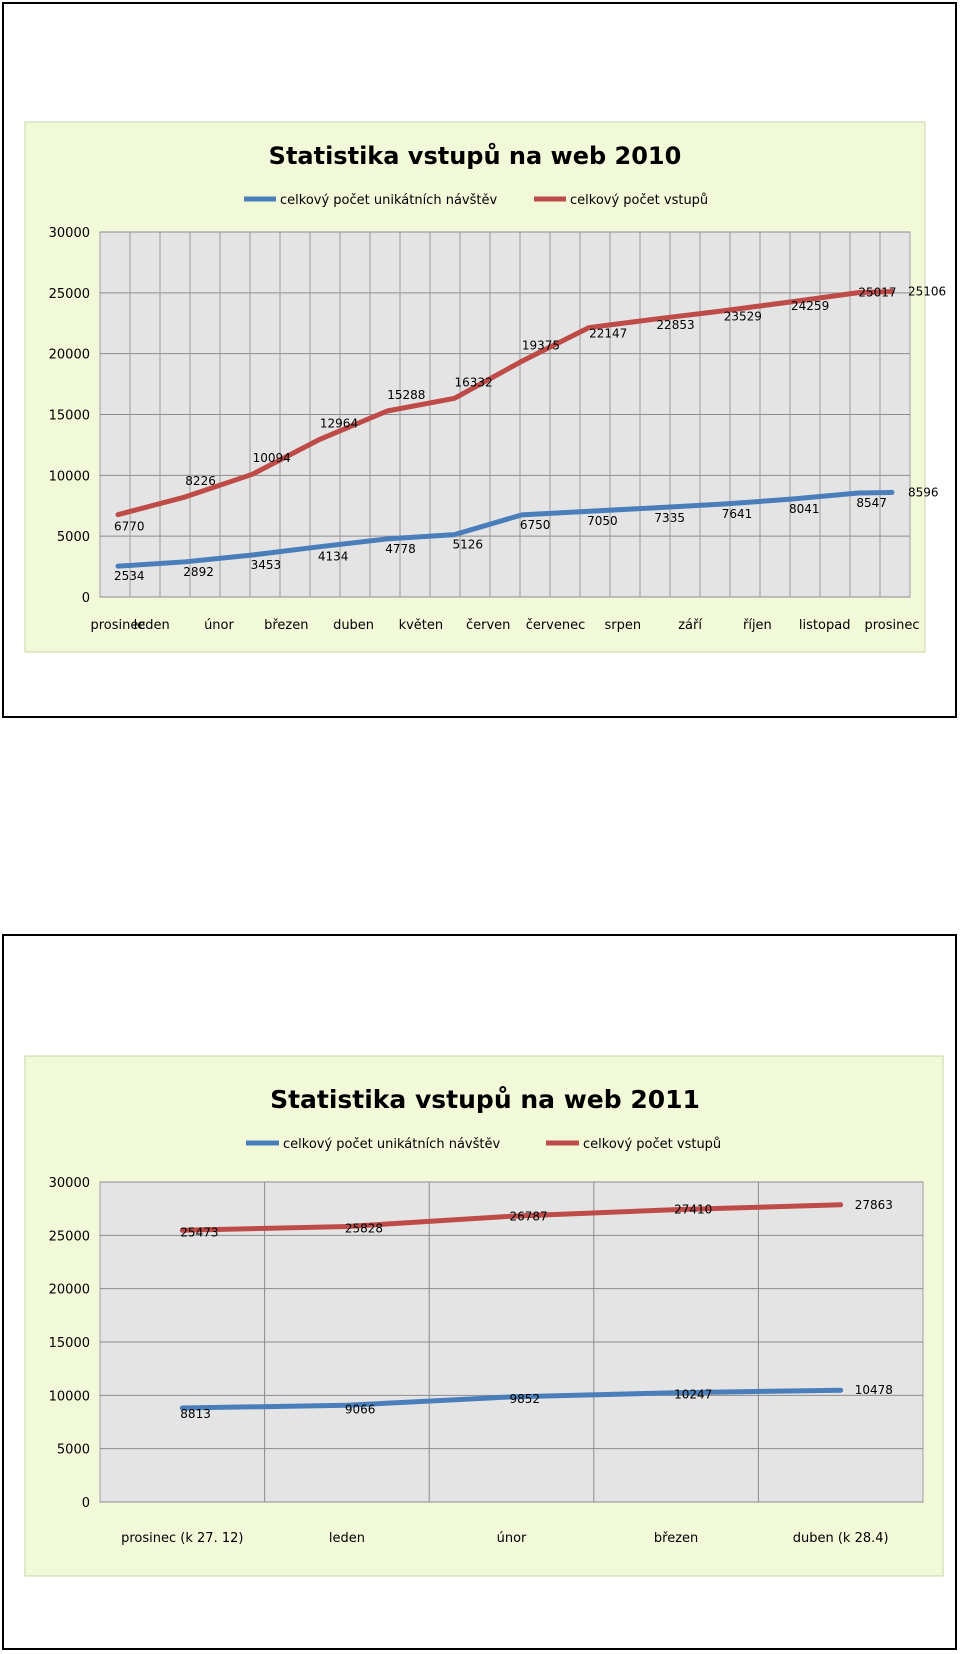  Describe the element at coordinates (400, 549) in the screenshot. I see `data-label: 4778` at that location.